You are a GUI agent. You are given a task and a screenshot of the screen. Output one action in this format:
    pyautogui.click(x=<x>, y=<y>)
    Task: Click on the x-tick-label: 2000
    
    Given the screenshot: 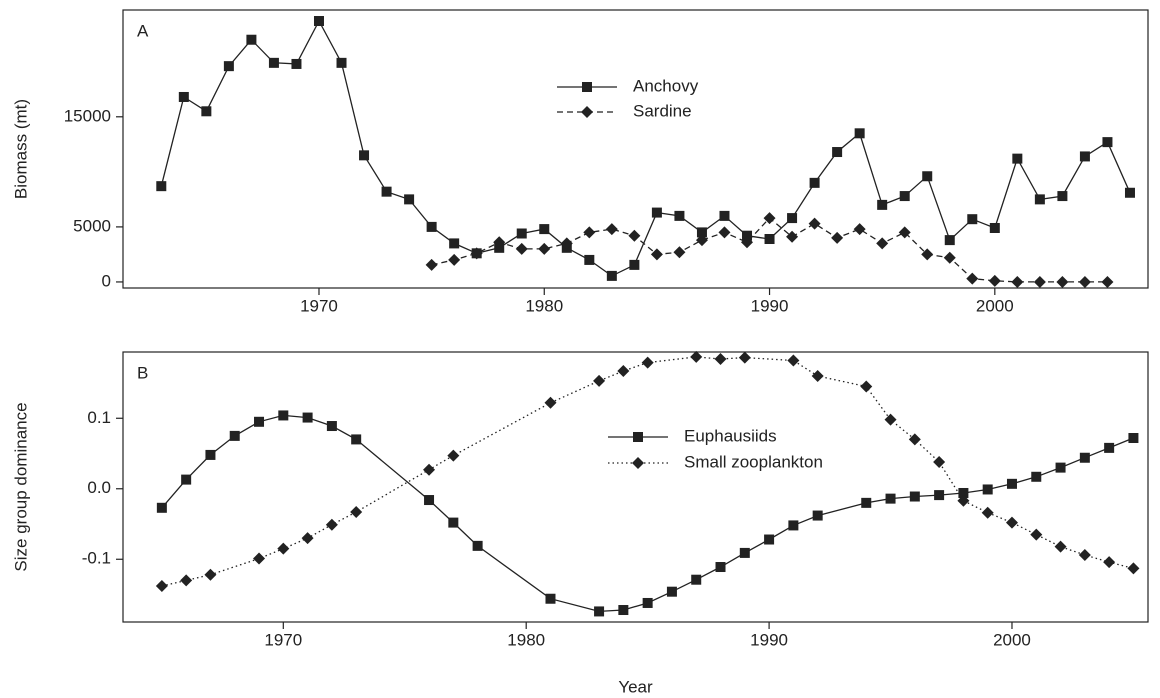 What is the action you would take?
    pyautogui.click(x=995, y=305)
    